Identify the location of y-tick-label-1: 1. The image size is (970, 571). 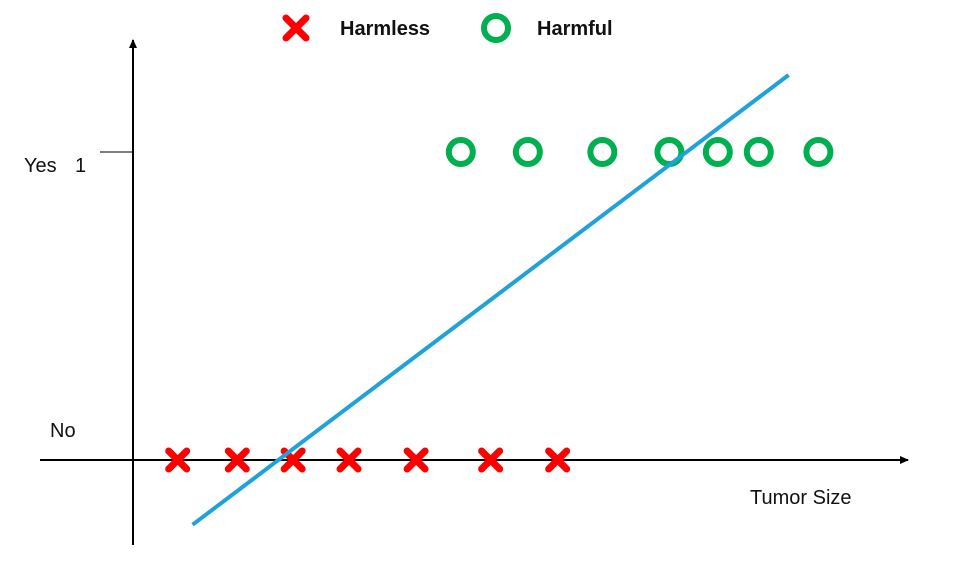
(80, 166).